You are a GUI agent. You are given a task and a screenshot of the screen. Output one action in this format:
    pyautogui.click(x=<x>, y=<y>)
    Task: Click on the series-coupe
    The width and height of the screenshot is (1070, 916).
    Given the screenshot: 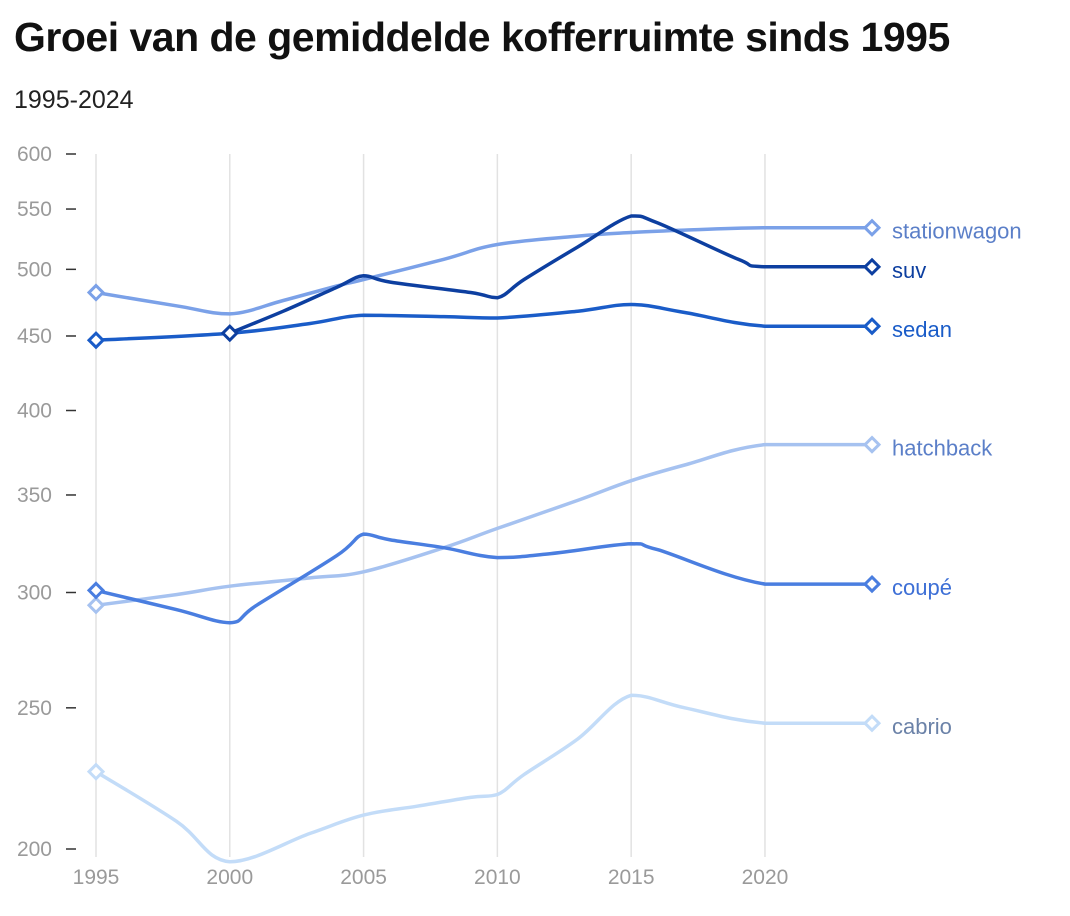 What is the action you would take?
    pyautogui.click(x=484, y=578)
    